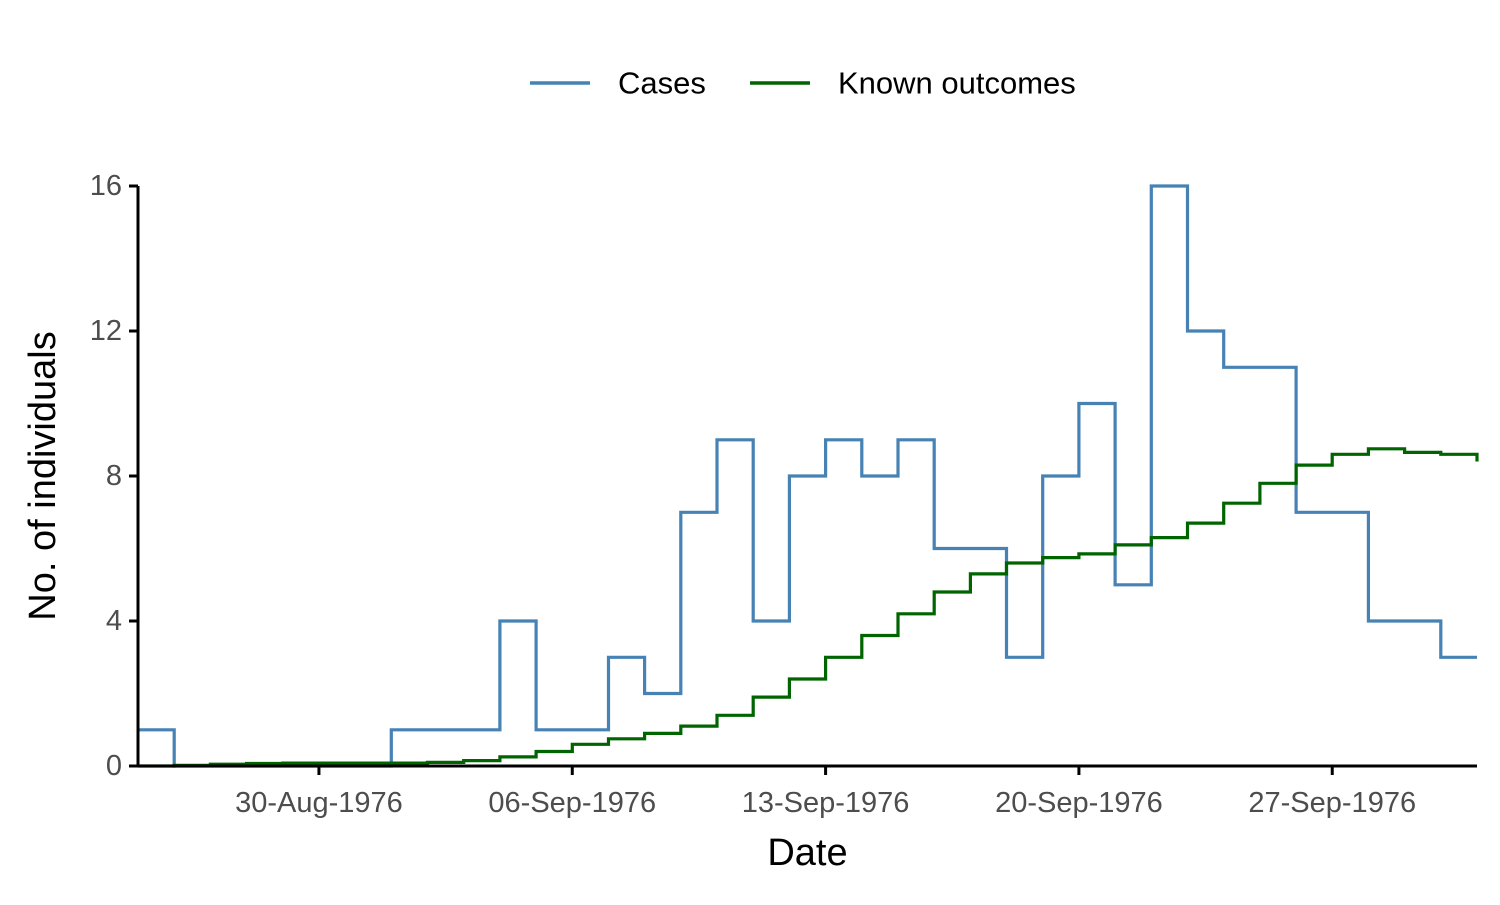 This screenshot has height=905, width=1500. Describe the element at coordinates (106, 331) in the screenshot. I see `y-tick-label: 12` at that location.